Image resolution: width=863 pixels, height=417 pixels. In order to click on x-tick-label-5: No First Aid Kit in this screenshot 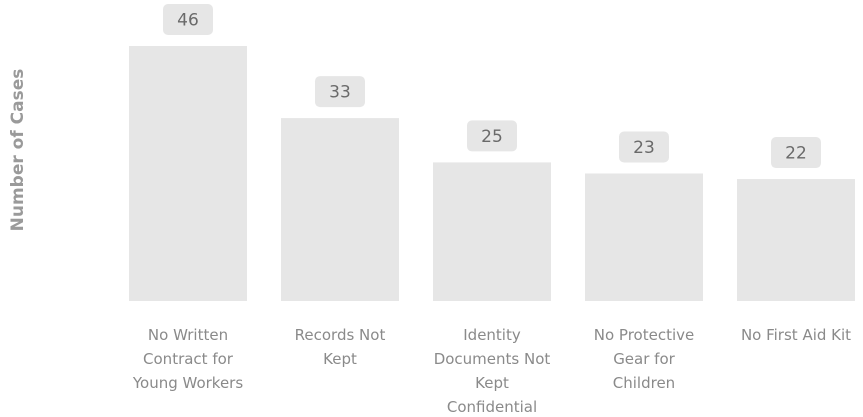, I will do `click(796, 335)`.